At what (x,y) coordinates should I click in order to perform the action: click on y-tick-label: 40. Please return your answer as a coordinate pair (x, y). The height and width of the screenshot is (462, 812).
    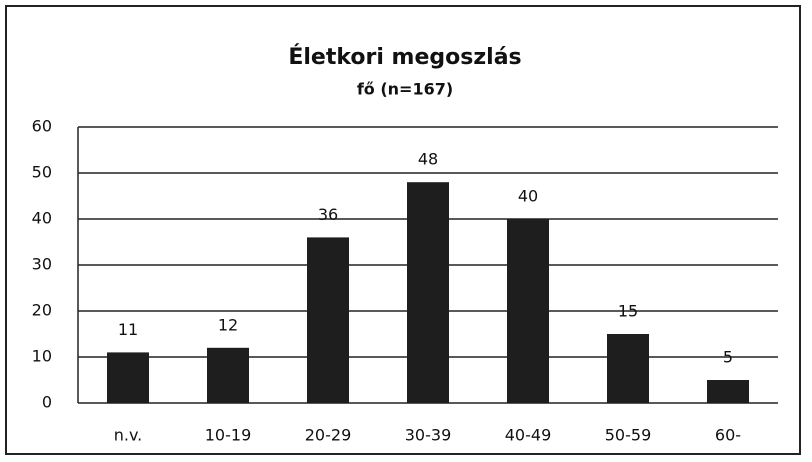
    Looking at the image, I should click on (42, 218).